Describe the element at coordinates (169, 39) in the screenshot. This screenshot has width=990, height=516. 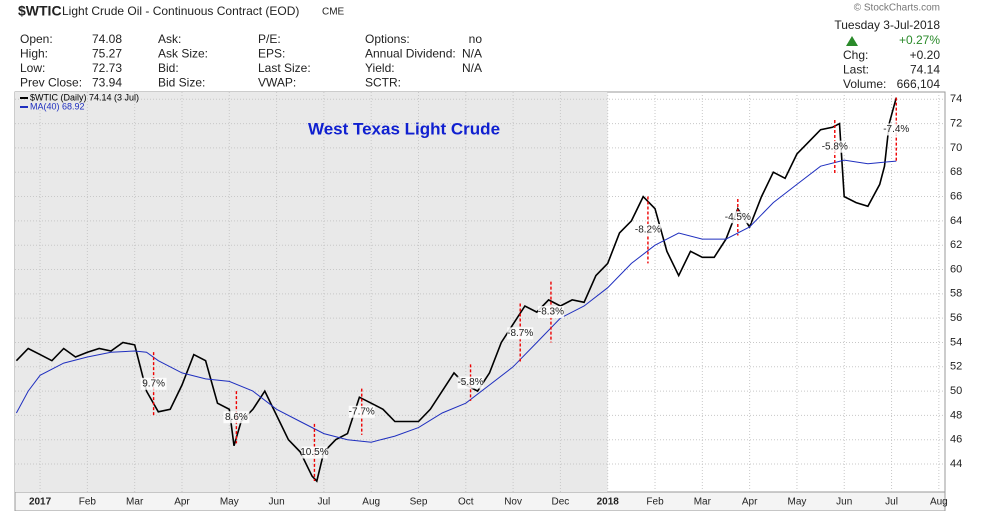
I see `field-label: Ask:` at that location.